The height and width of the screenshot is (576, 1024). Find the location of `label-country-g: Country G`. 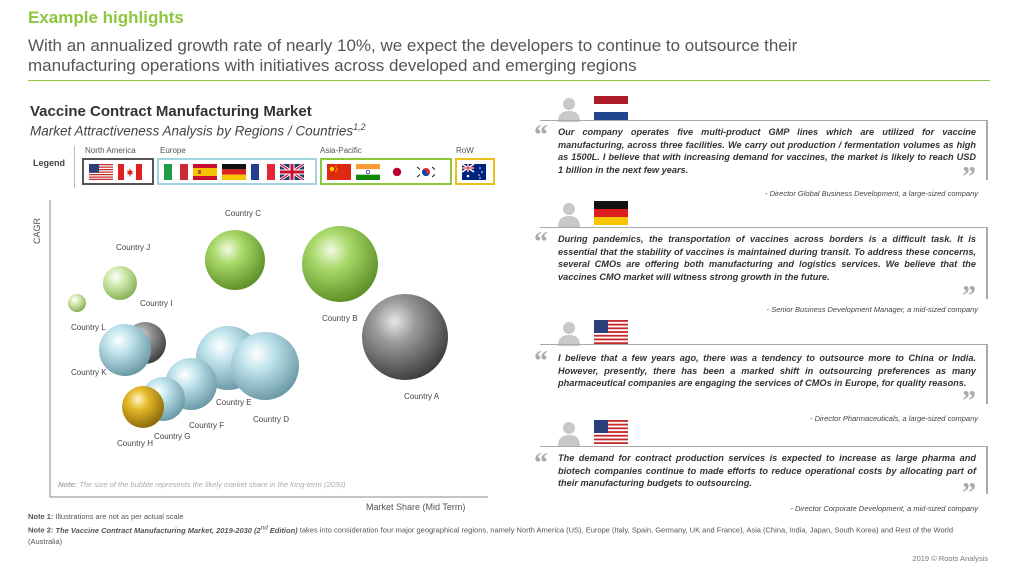

label-country-g: Country G is located at coordinates (172, 436).